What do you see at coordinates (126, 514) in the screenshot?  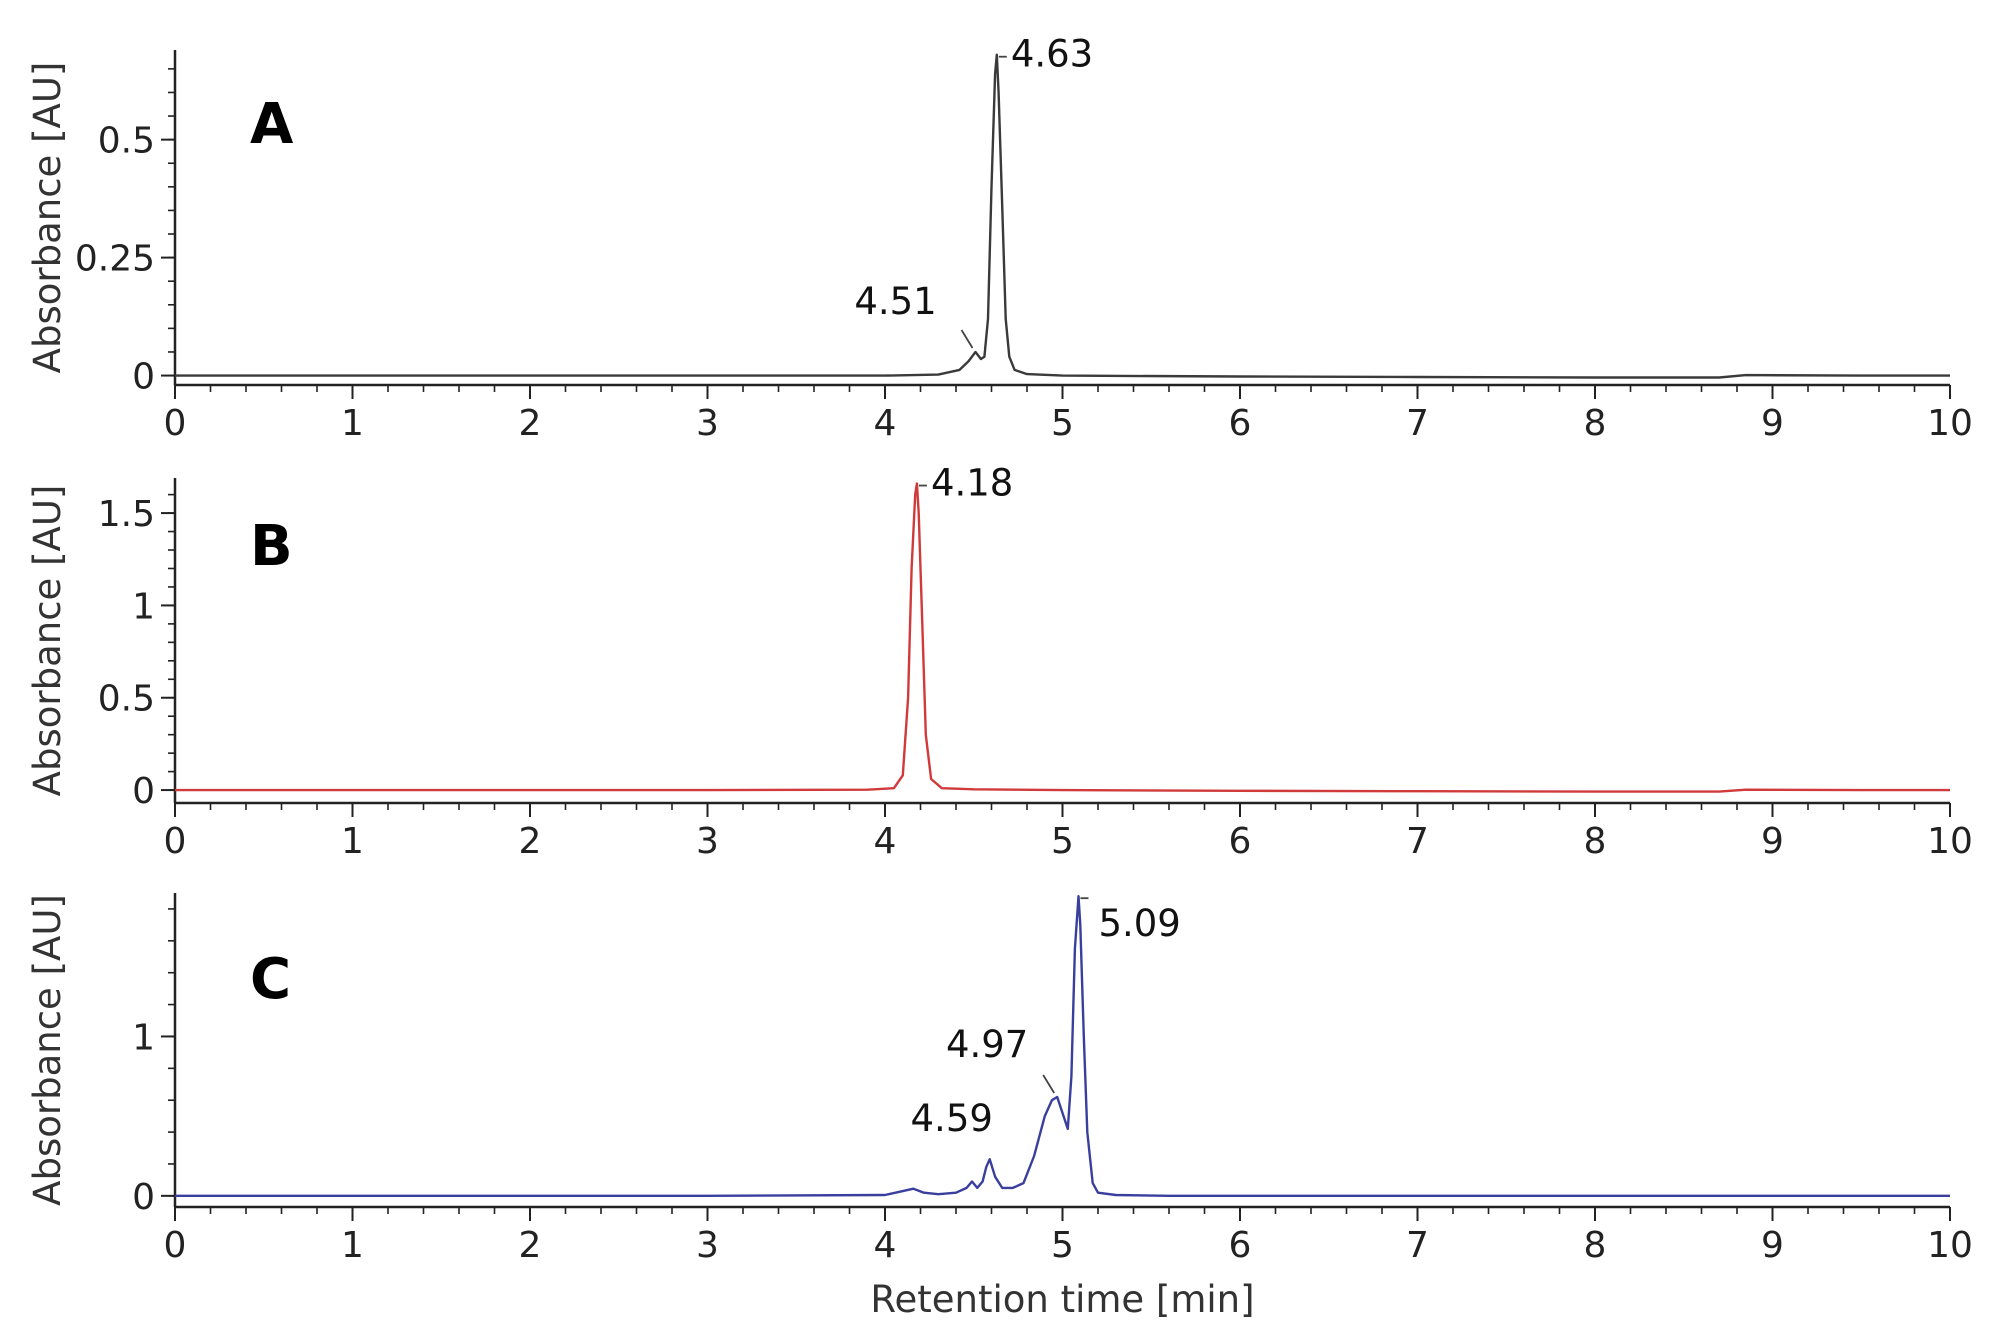 I see `y-tick-label: 1.5` at bounding box center [126, 514].